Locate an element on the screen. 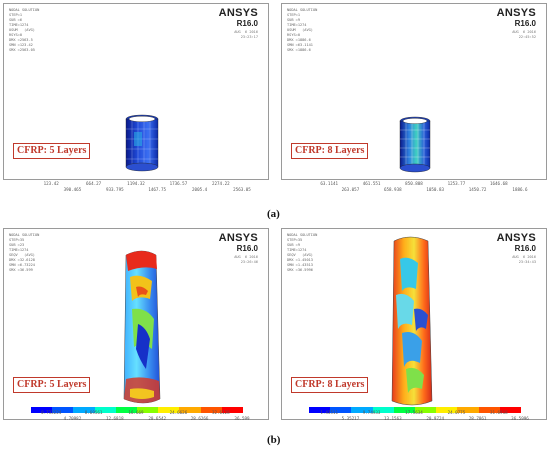  legend-tick-top: 63.1141 is located at coordinates (329, 183).